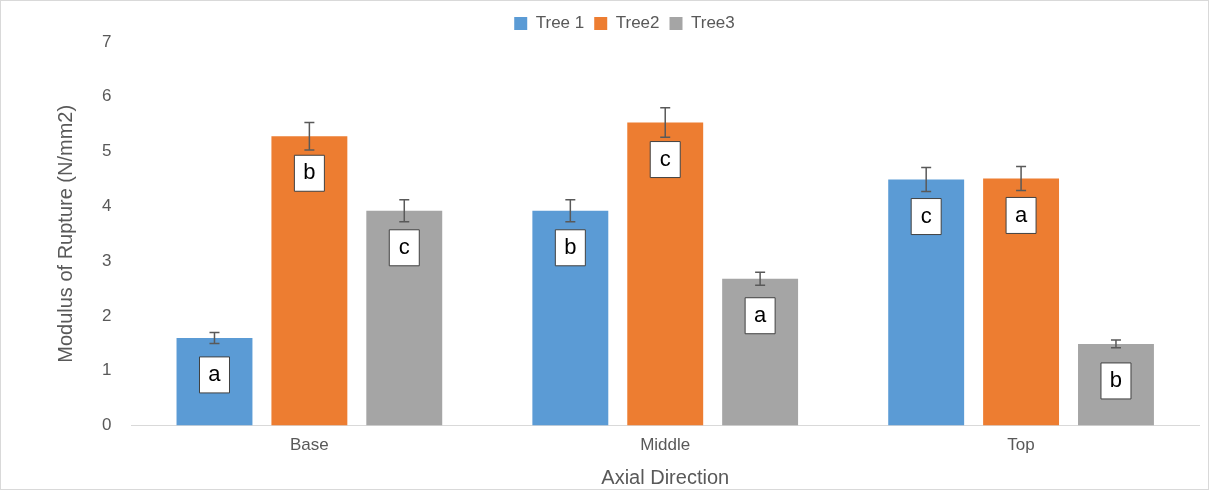 The width and height of the screenshot is (1209, 490). I want to click on y-tick-label: 2, so click(106, 315).